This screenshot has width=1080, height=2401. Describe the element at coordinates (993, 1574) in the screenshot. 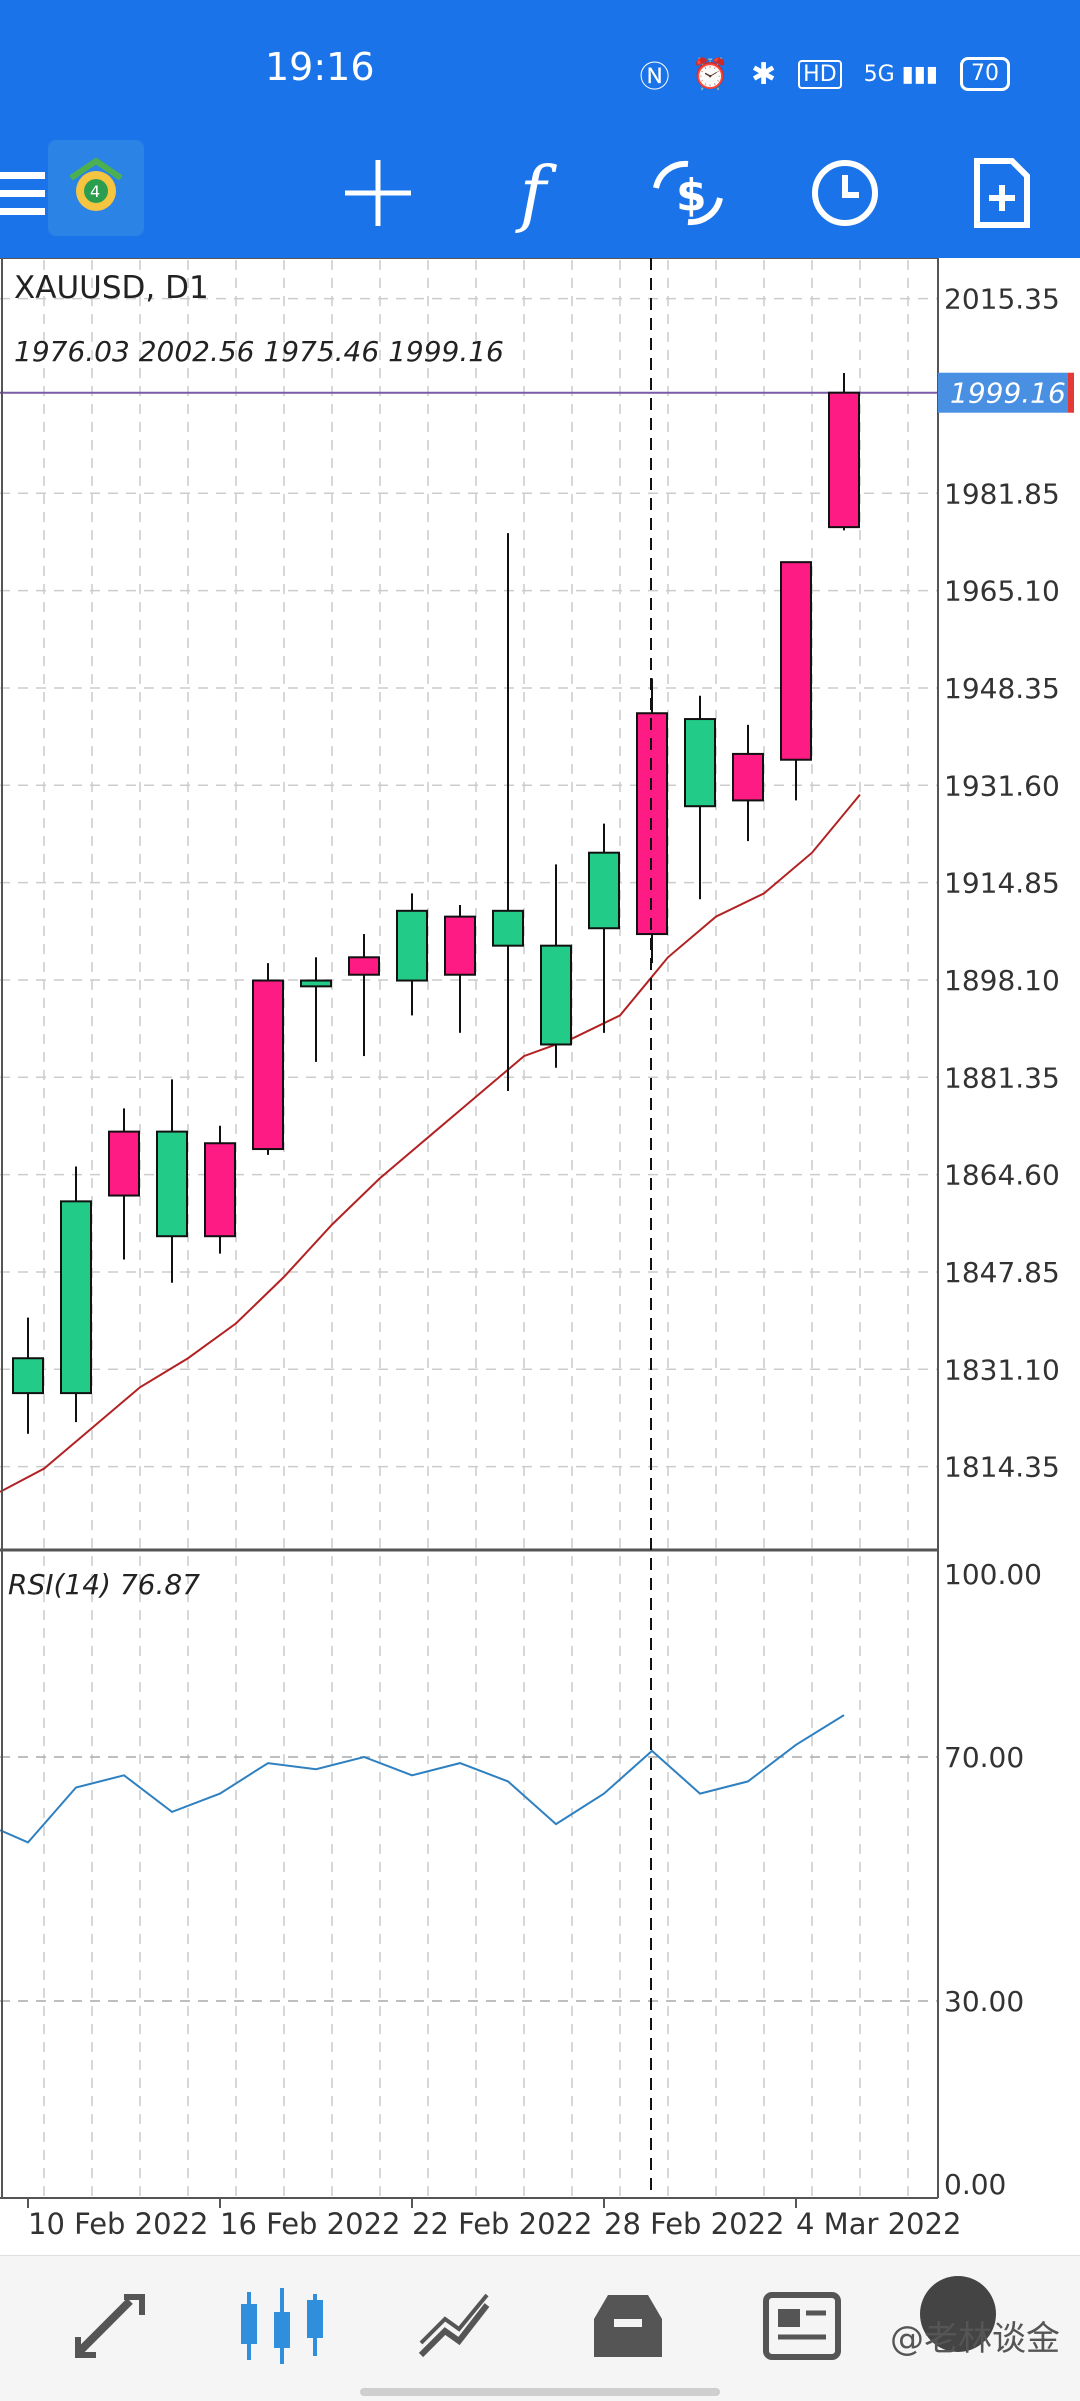

I see `rsi-tick: 100.00` at that location.